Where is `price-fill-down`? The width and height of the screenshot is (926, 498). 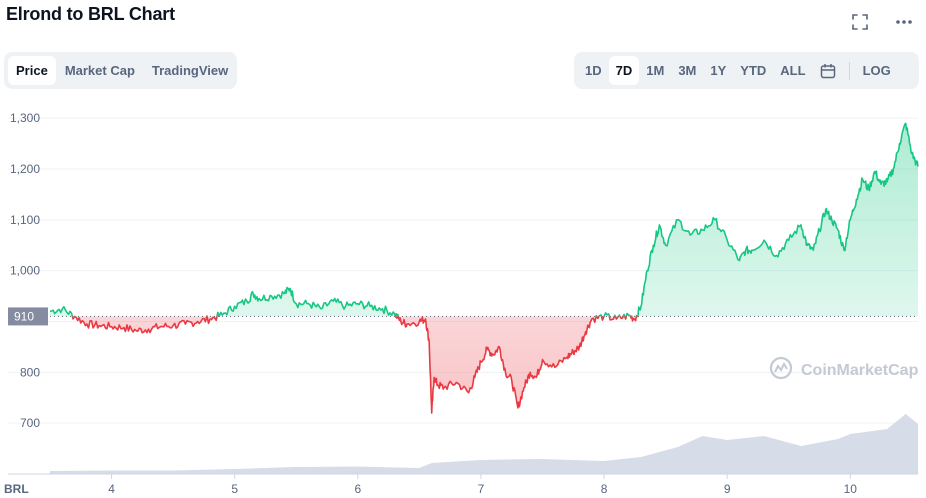
price-fill-down is located at coordinates (355, 364).